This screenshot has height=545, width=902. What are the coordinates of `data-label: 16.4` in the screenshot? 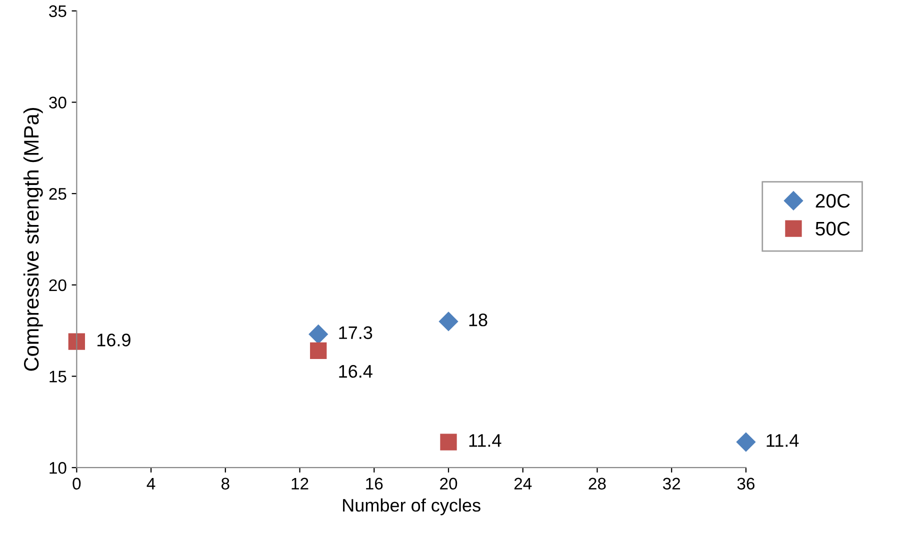 It's located at (355, 371).